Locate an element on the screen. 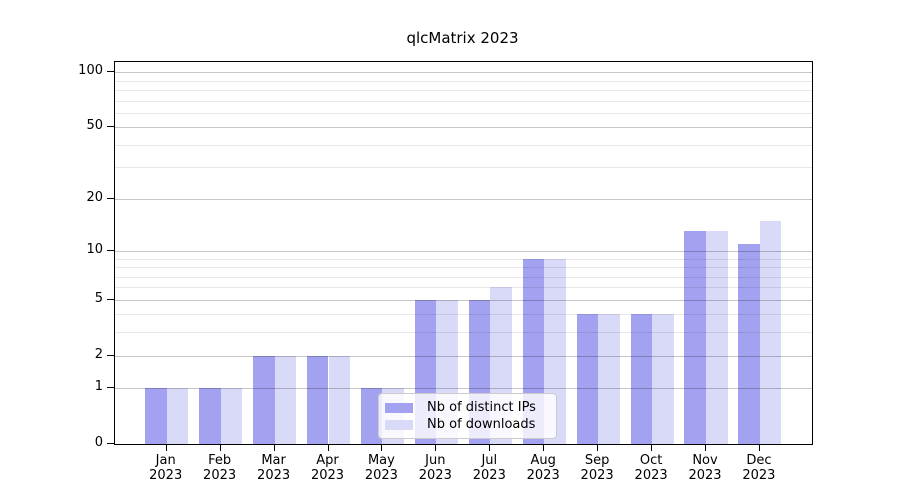  legend-item-distinct-ips: Nb of distinct IPs is located at coordinates (466, 407).